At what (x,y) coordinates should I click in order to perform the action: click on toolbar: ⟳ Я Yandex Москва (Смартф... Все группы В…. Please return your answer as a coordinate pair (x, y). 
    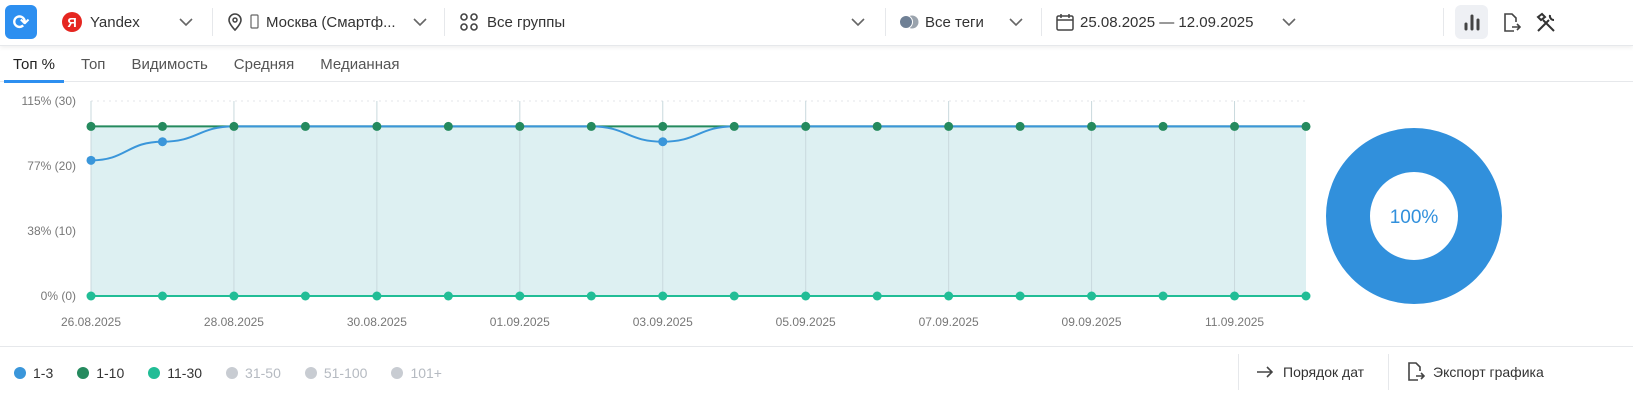
    Looking at the image, I should click on (816, 23).